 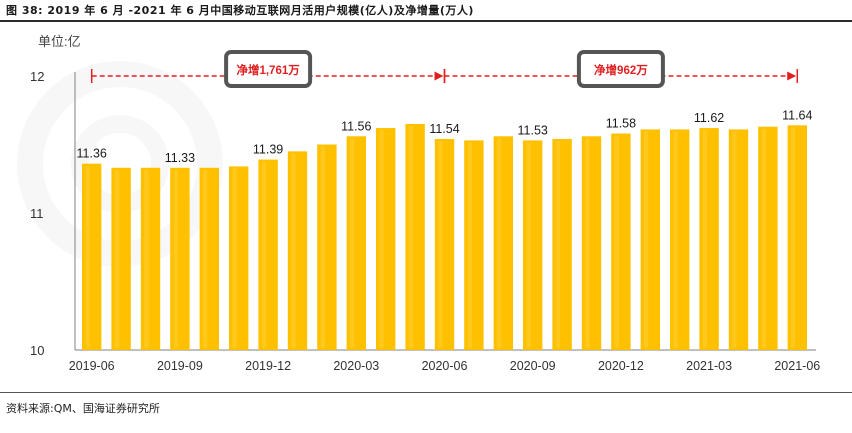 What do you see at coordinates (621, 366) in the screenshot?
I see `x-tick-label: 2020-12` at bounding box center [621, 366].